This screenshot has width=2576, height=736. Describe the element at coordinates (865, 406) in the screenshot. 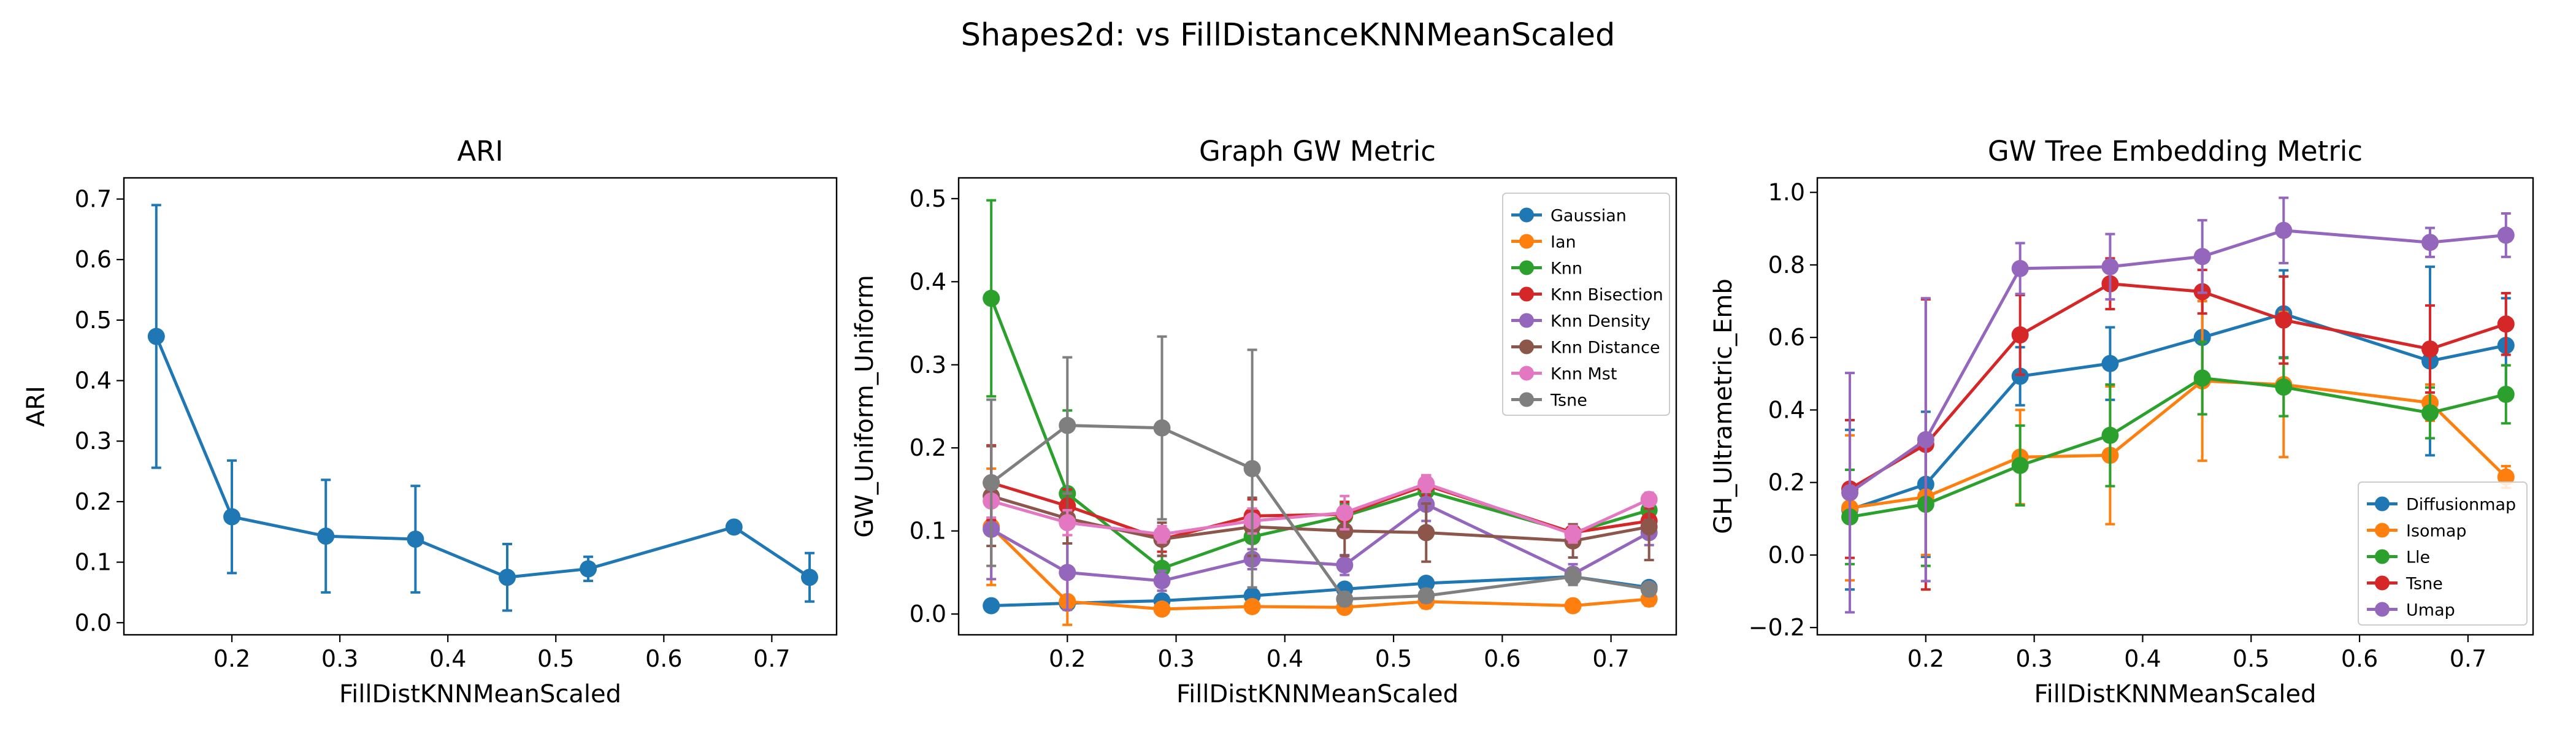

I see `y-axis-label: GW_Uniform_Uniform` at that location.